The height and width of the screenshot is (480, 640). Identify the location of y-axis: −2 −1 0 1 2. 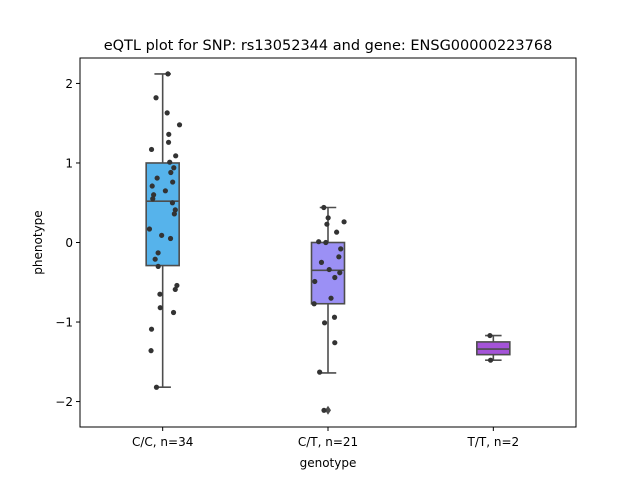
(67, 243).